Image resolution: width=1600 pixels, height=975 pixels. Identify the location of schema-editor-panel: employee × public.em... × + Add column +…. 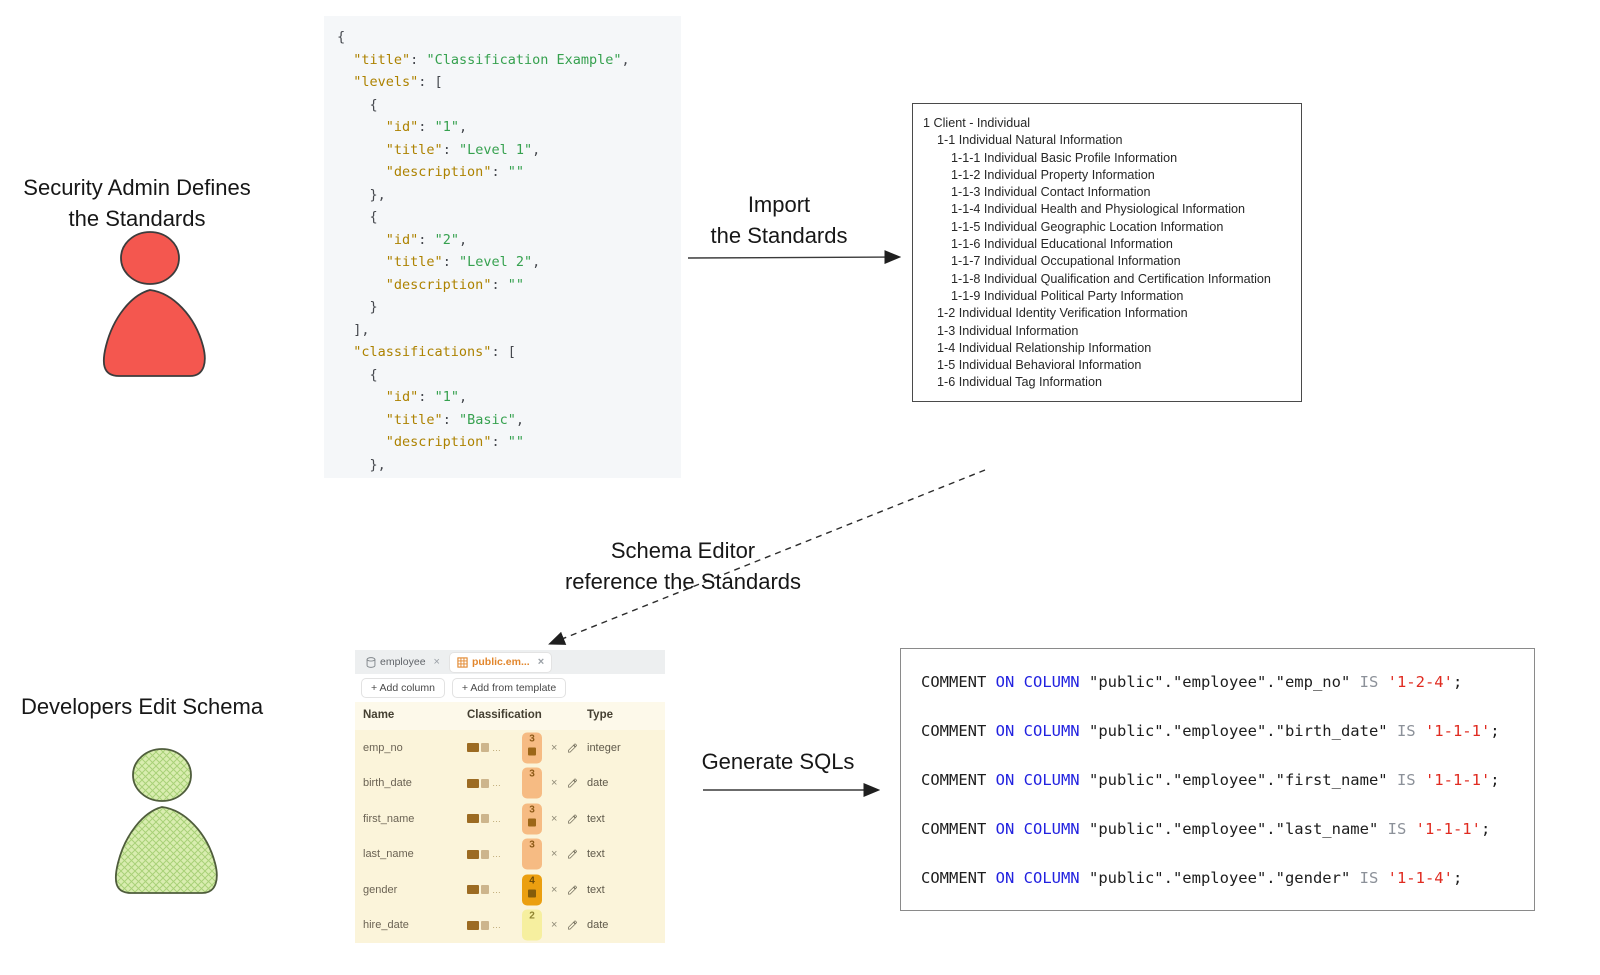
(510, 796).